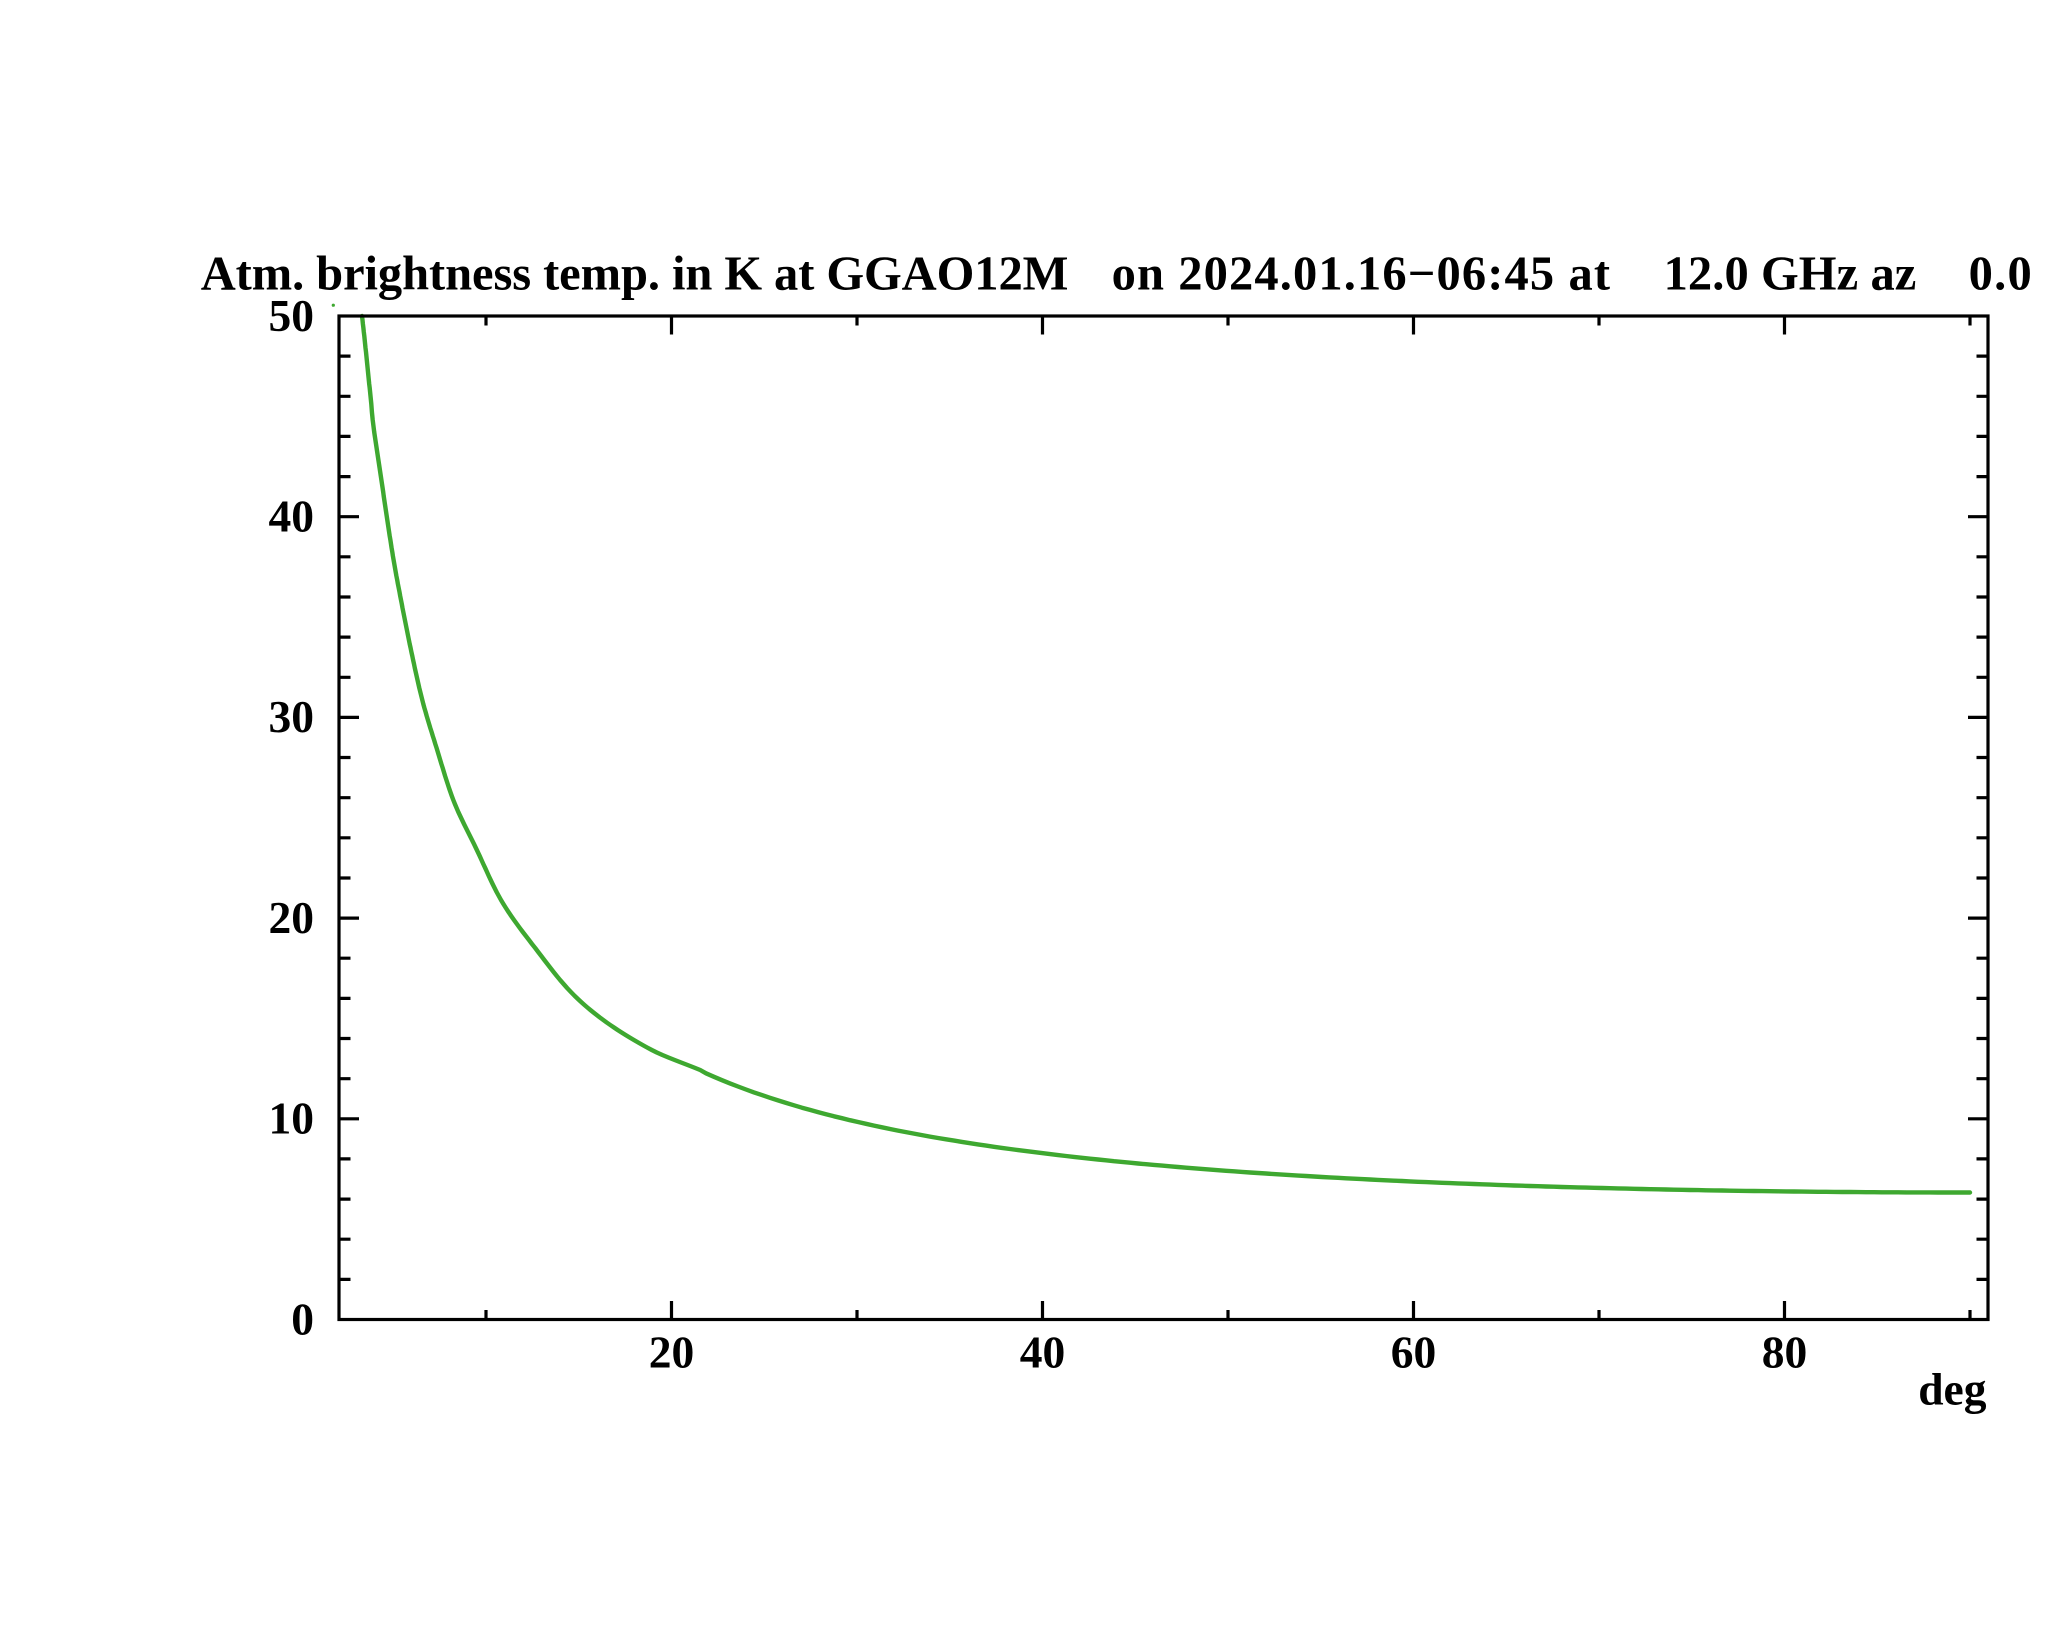 This screenshot has width=2048, height=1640. Describe the element at coordinates (1361, 274) in the screenshot. I see `svg-text: on 2024.01.16−06:45 at` at that location.